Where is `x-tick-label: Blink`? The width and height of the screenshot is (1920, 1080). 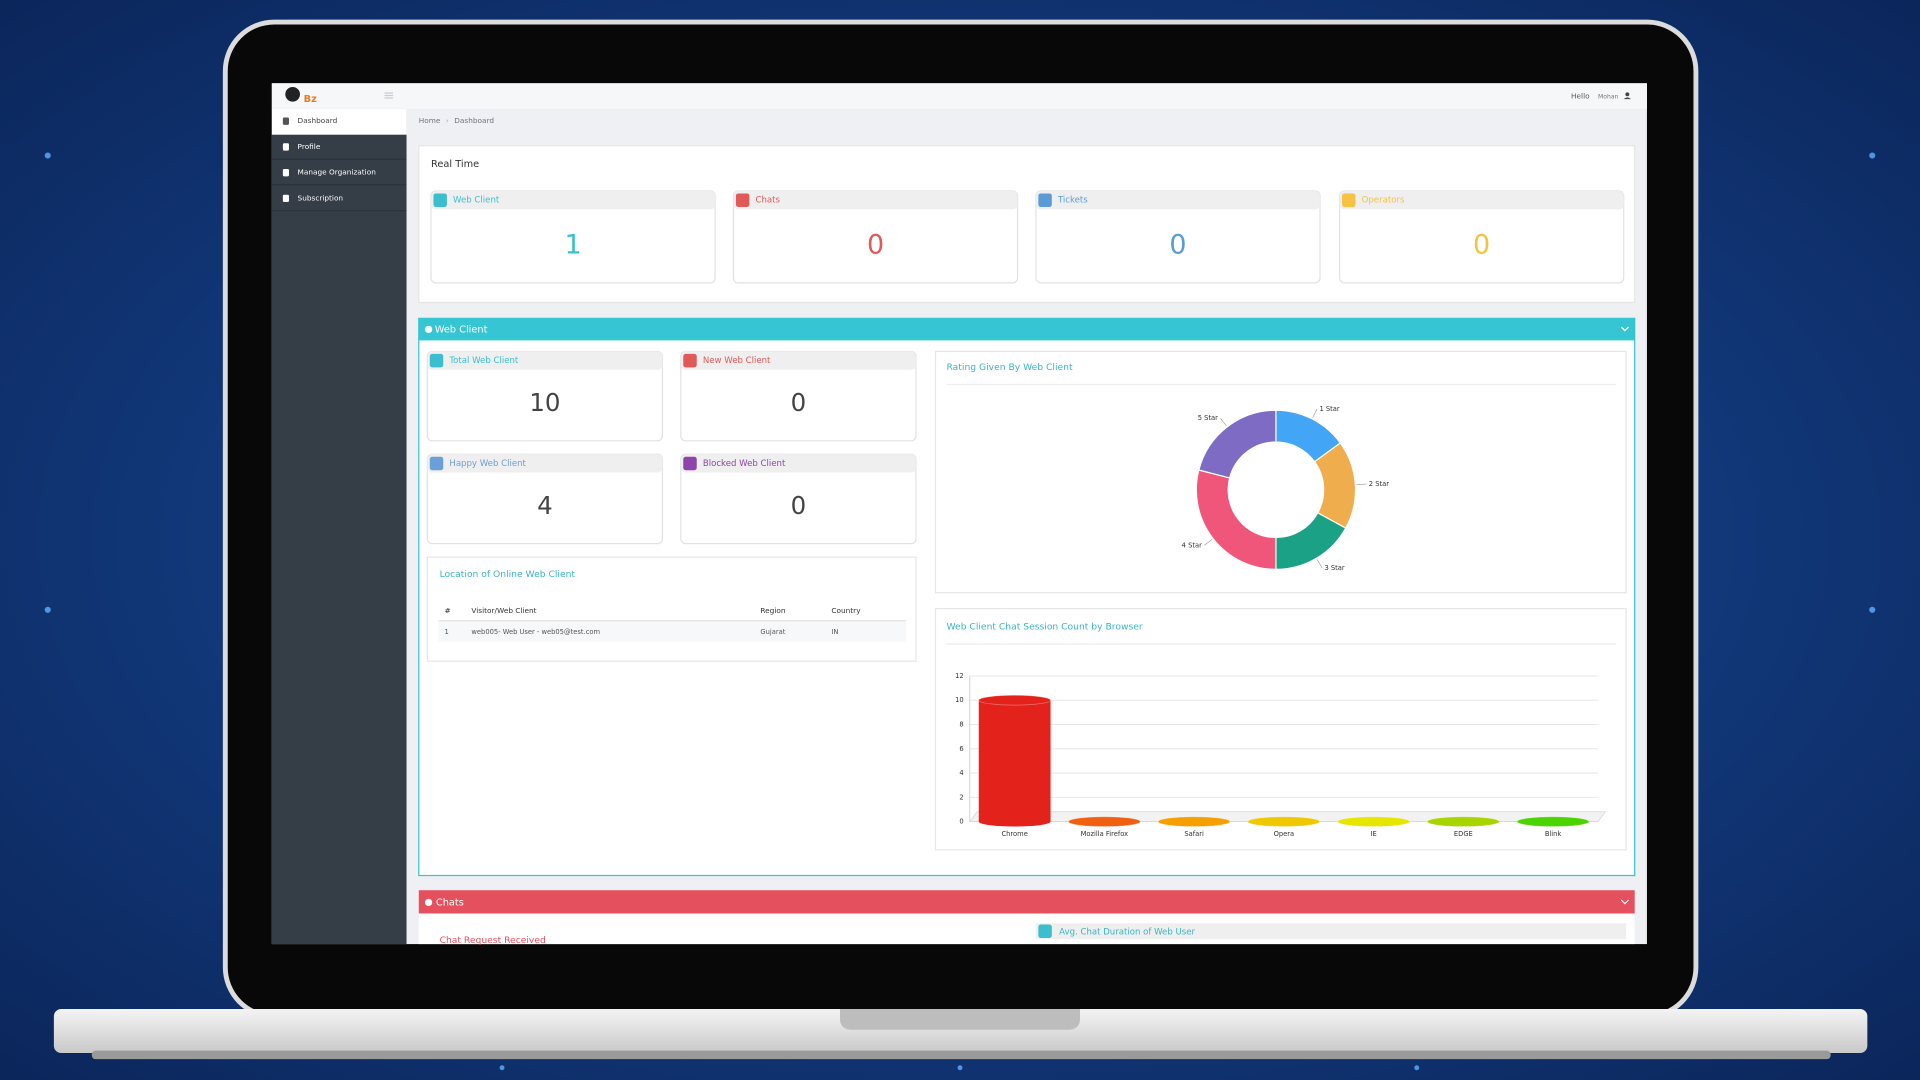 x-tick-label: Blink is located at coordinates (1553, 834).